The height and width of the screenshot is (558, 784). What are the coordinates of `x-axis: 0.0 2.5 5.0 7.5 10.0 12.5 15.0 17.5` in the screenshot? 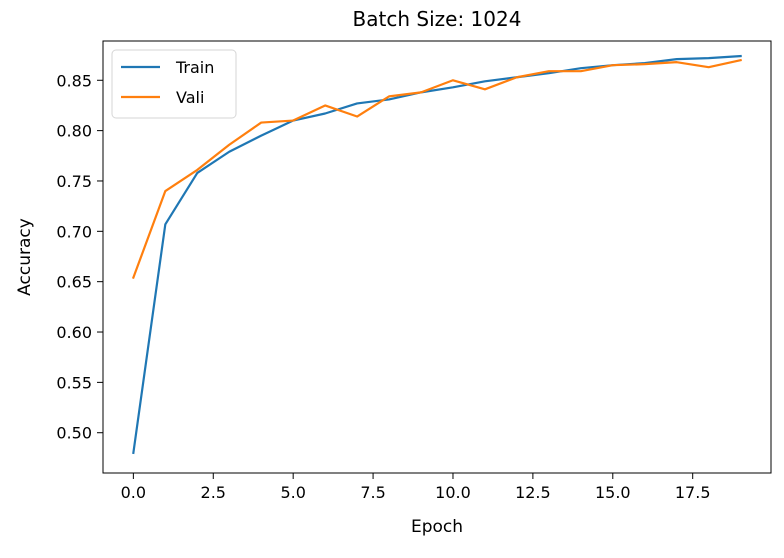 It's located at (416, 487).